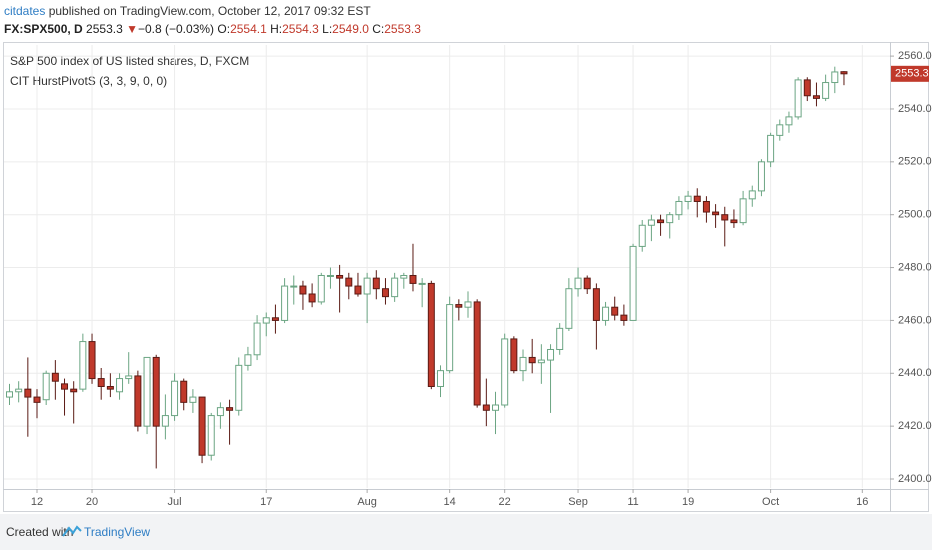 The height and width of the screenshot is (550, 932). Describe the element at coordinates (132, 29) in the screenshot. I see `arrow: ▼` at that location.